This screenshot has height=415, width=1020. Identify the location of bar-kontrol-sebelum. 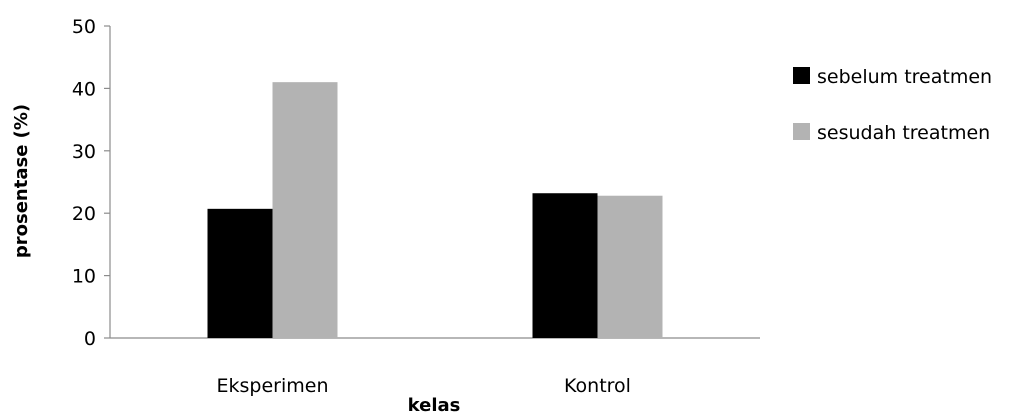
(565, 265).